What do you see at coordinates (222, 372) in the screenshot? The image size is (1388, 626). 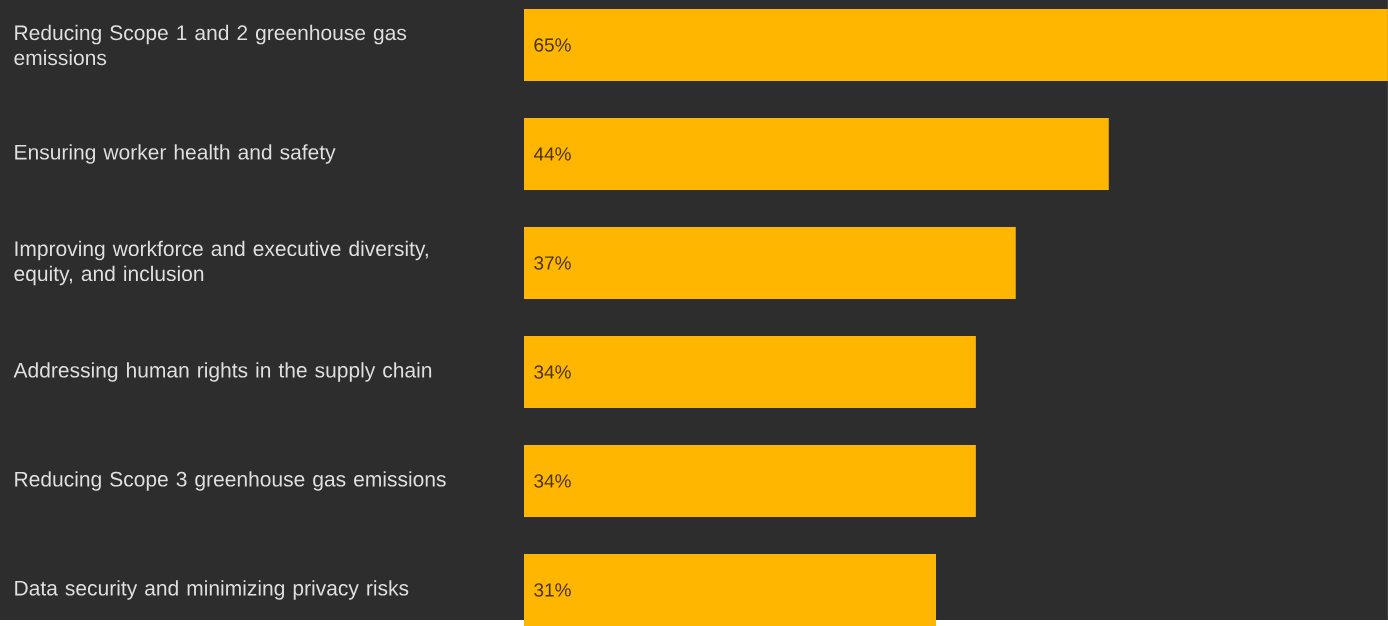 I see `y-tick-label: Addressing human rights in the supply chain` at bounding box center [222, 372].